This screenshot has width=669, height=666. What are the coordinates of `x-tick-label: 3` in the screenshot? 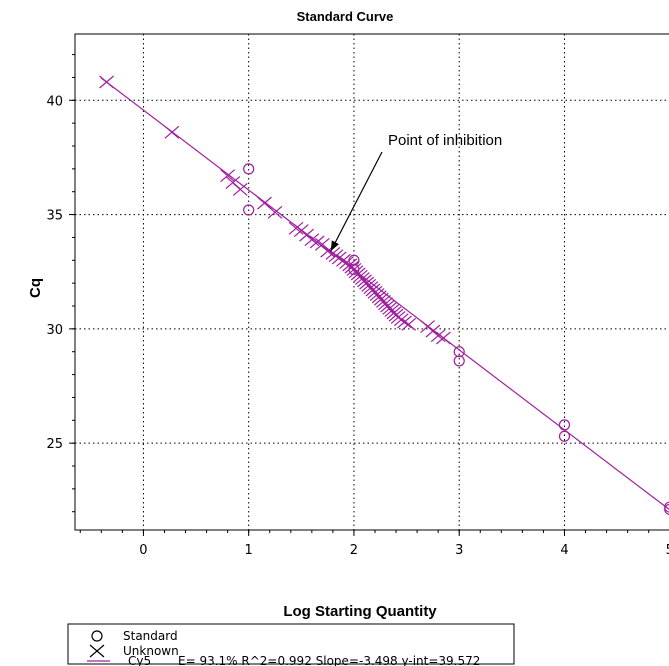 It's located at (459, 550).